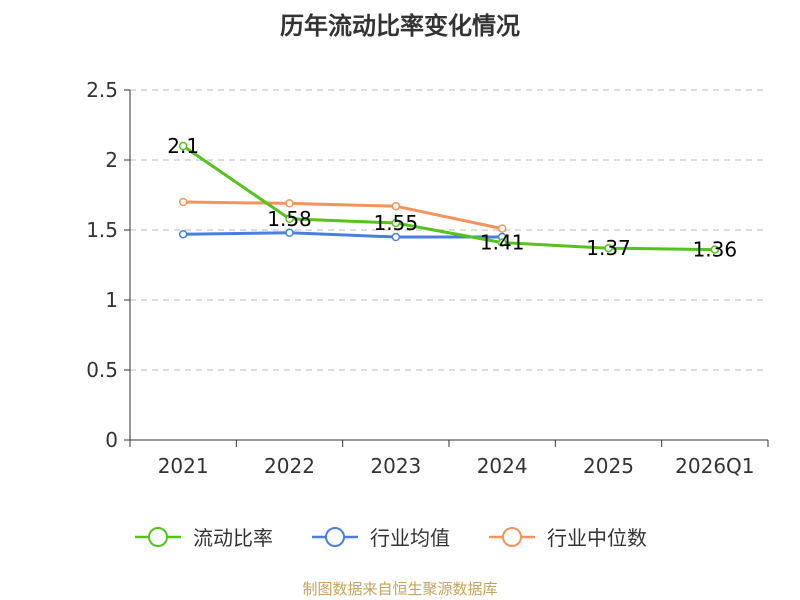 This screenshot has height=600, width=800. Describe the element at coordinates (400, 26) in the screenshot. I see `chart-title: 历年流动比率变化情况` at that location.